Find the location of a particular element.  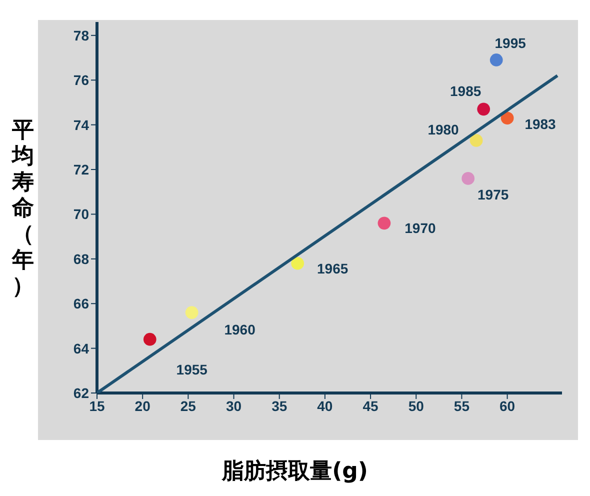

annotation: 1985 is located at coordinates (466, 91).